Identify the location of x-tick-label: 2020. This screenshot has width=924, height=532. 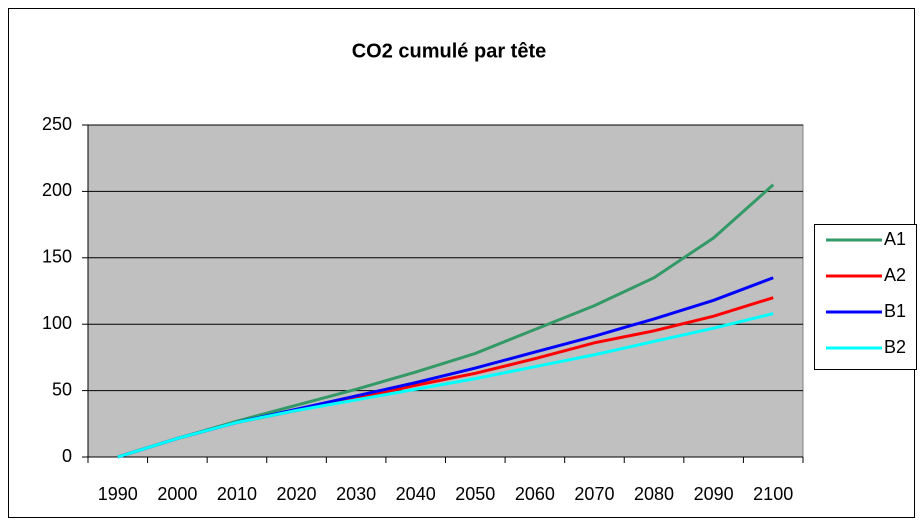
(297, 494).